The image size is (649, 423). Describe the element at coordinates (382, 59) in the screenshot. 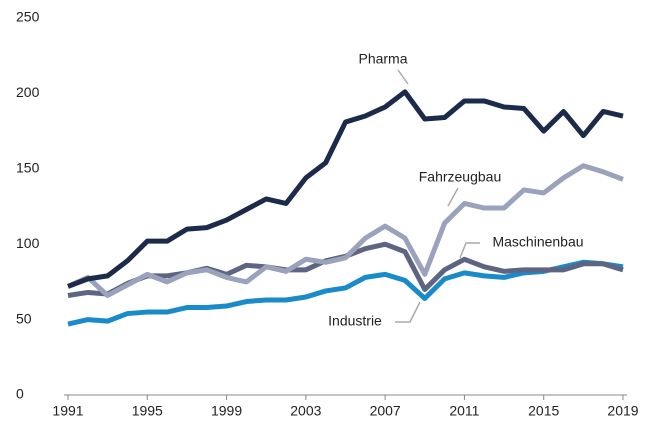

I see `series-label: Pharma` at that location.